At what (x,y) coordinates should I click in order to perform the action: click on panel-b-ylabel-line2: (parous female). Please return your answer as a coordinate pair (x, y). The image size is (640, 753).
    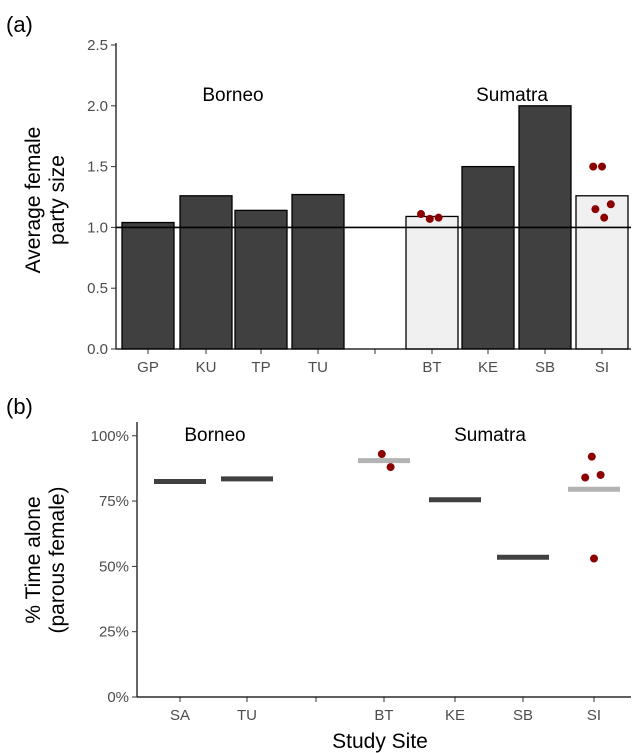
    Looking at the image, I should click on (57, 559).